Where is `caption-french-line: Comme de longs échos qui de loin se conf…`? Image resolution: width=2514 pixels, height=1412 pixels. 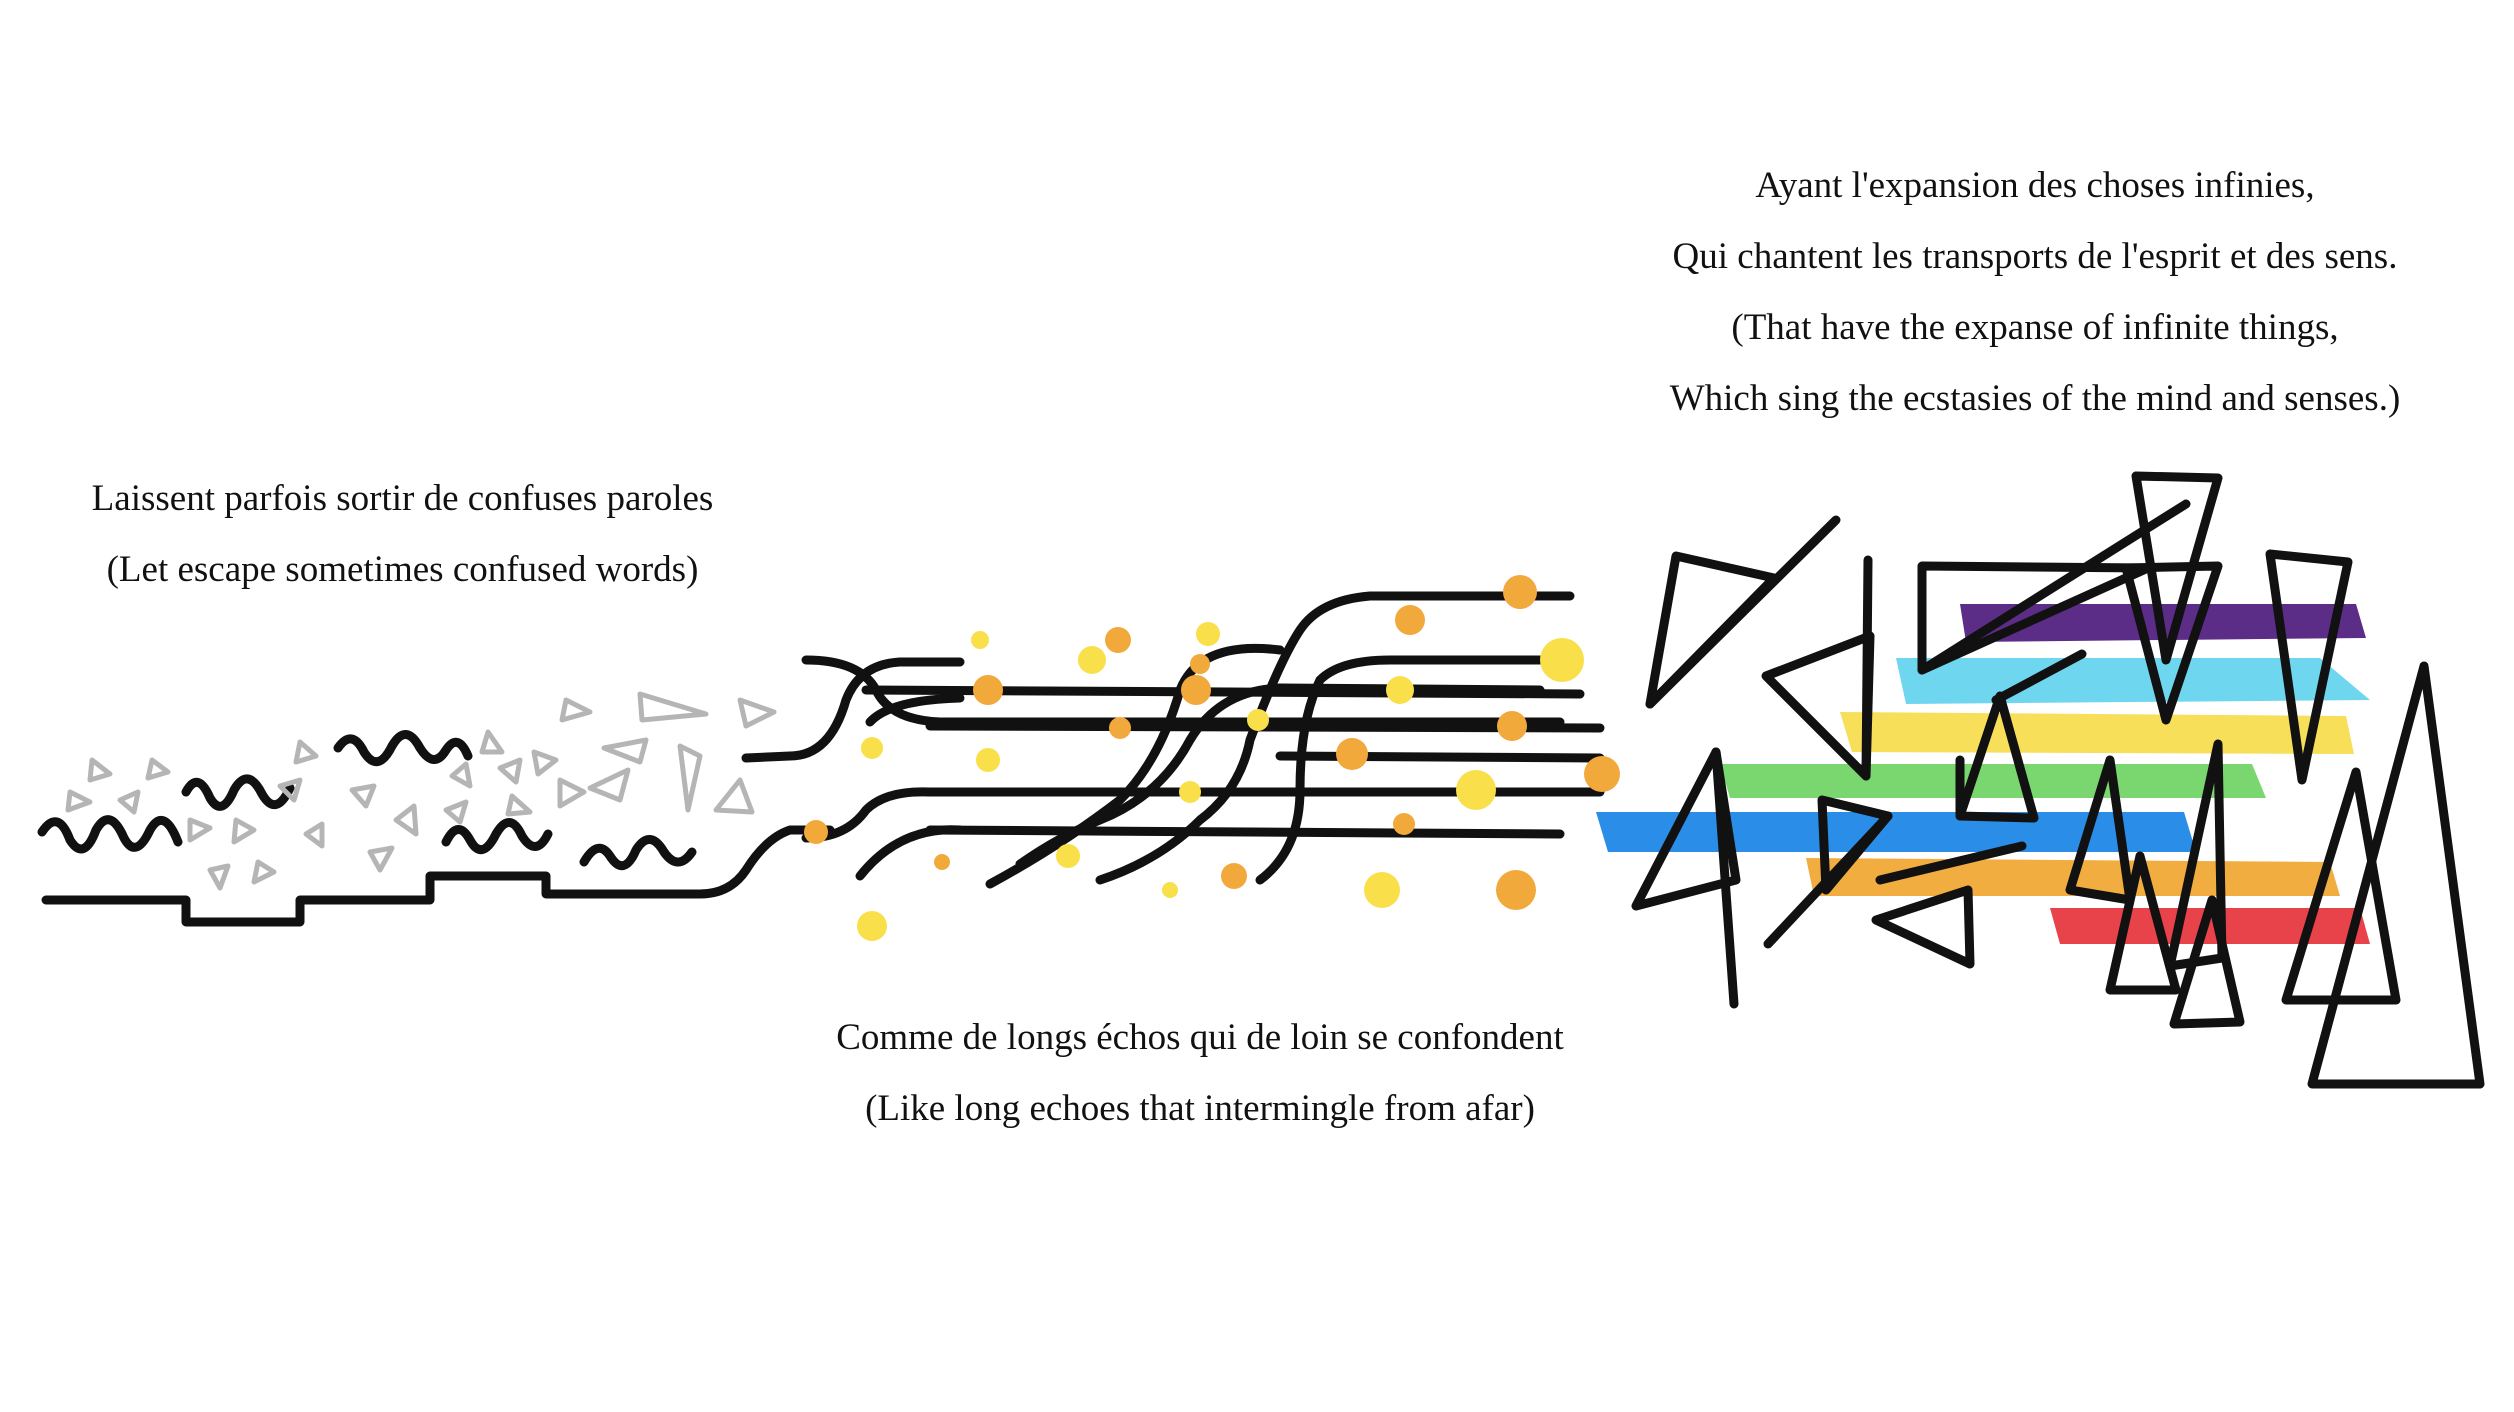 caption-french-line: Comme de longs échos qui de loin se conf… is located at coordinates (1200, 1037).